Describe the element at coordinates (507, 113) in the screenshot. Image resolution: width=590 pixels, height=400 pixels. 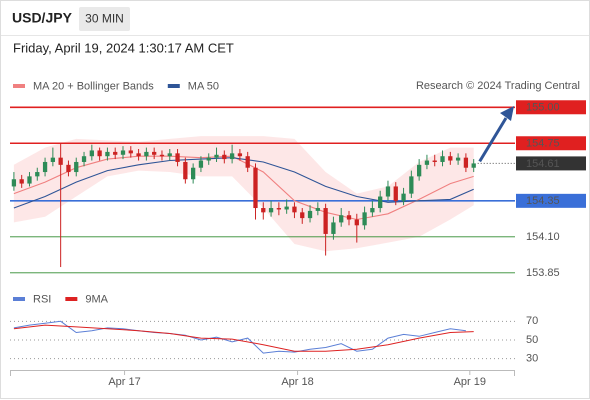
I see `forecast-arrowhead` at that location.